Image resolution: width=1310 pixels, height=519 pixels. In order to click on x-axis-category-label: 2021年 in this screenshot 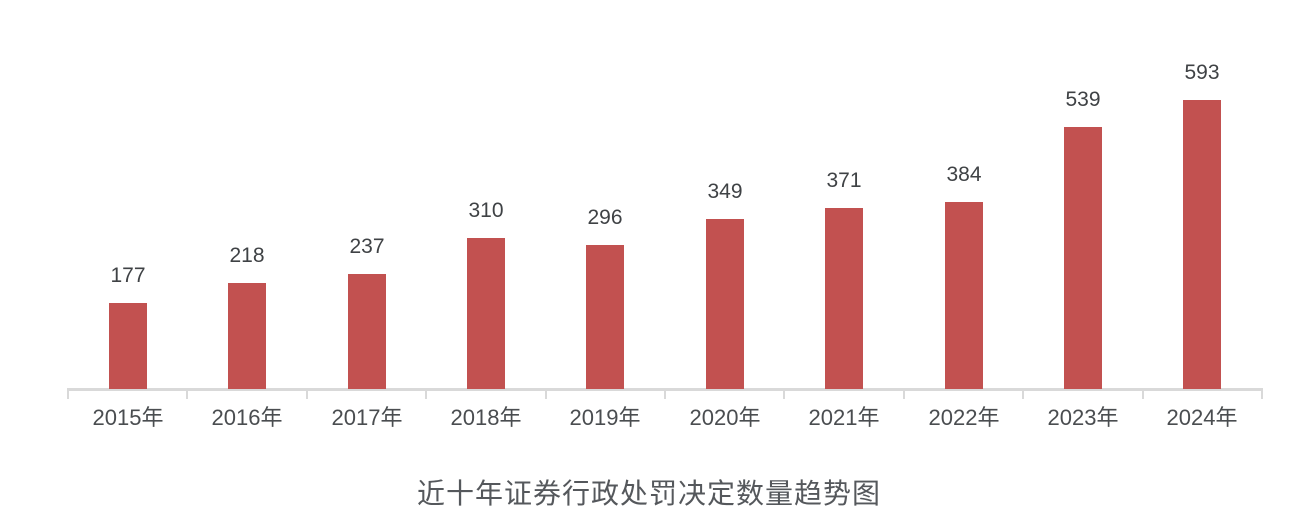, I will do `click(844, 417)`.